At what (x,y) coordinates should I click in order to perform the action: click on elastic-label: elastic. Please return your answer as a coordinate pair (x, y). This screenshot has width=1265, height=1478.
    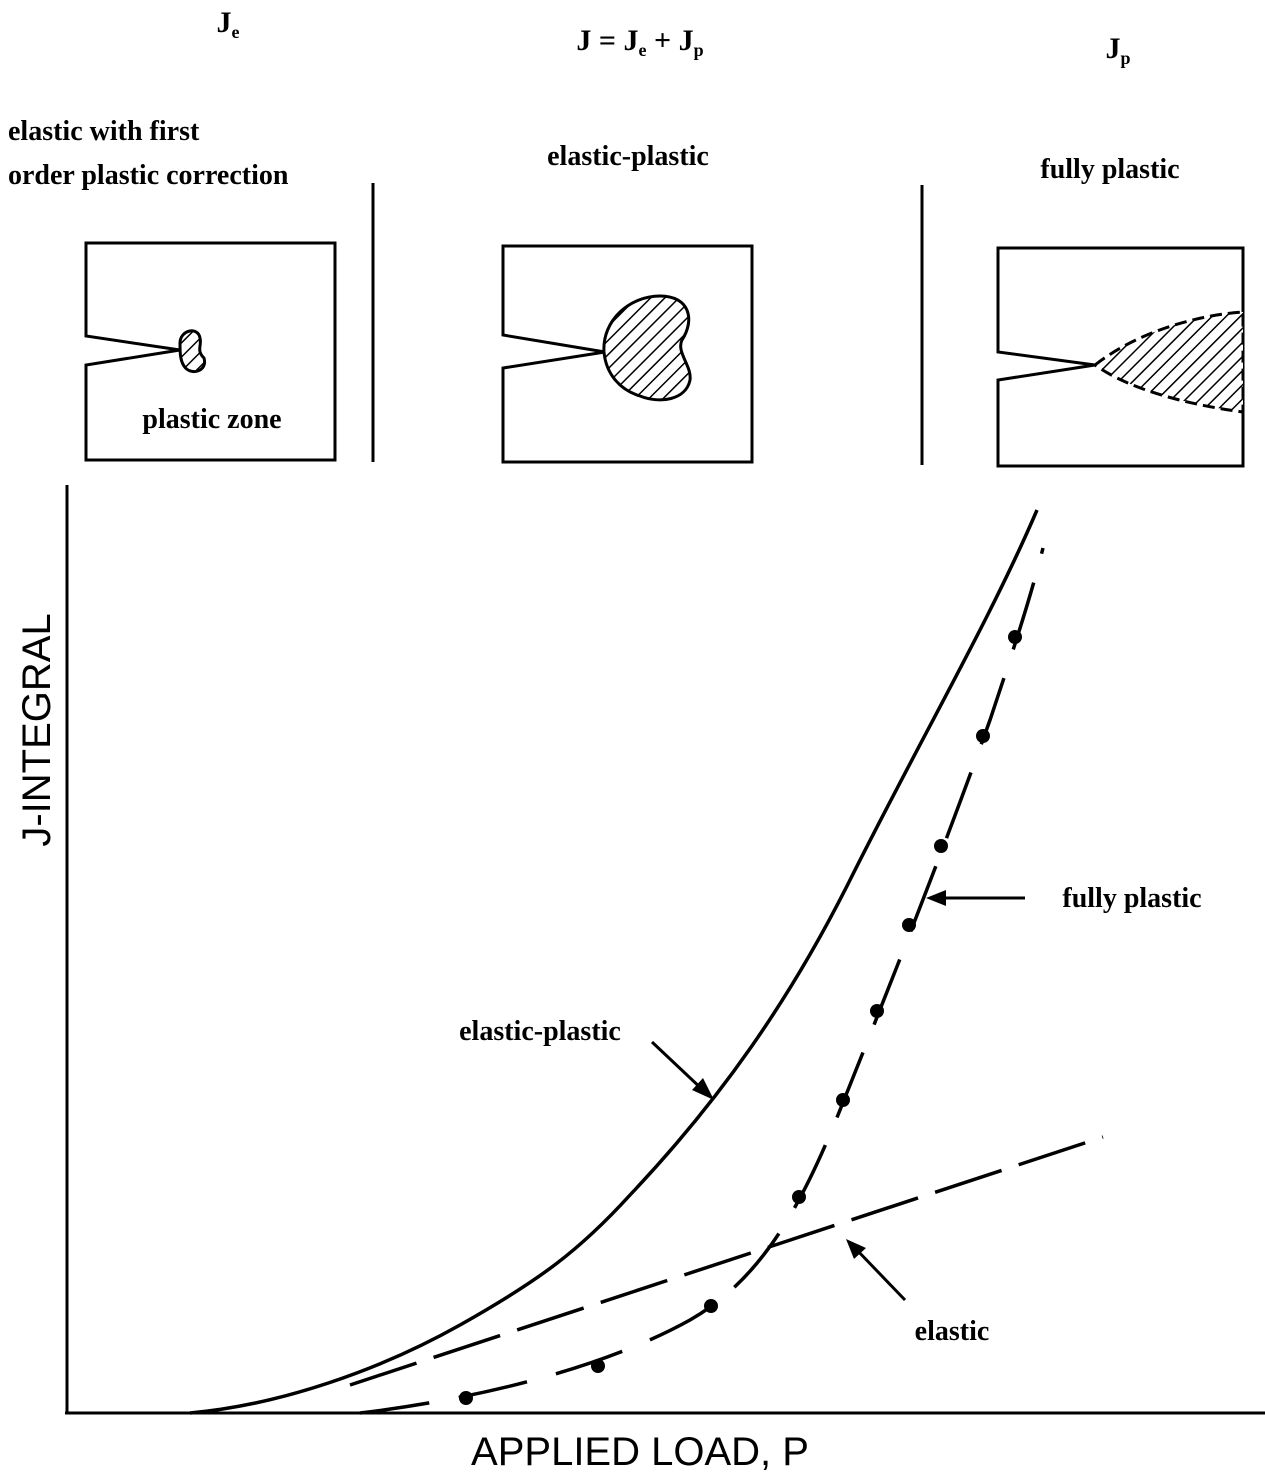
    Looking at the image, I should click on (952, 1331).